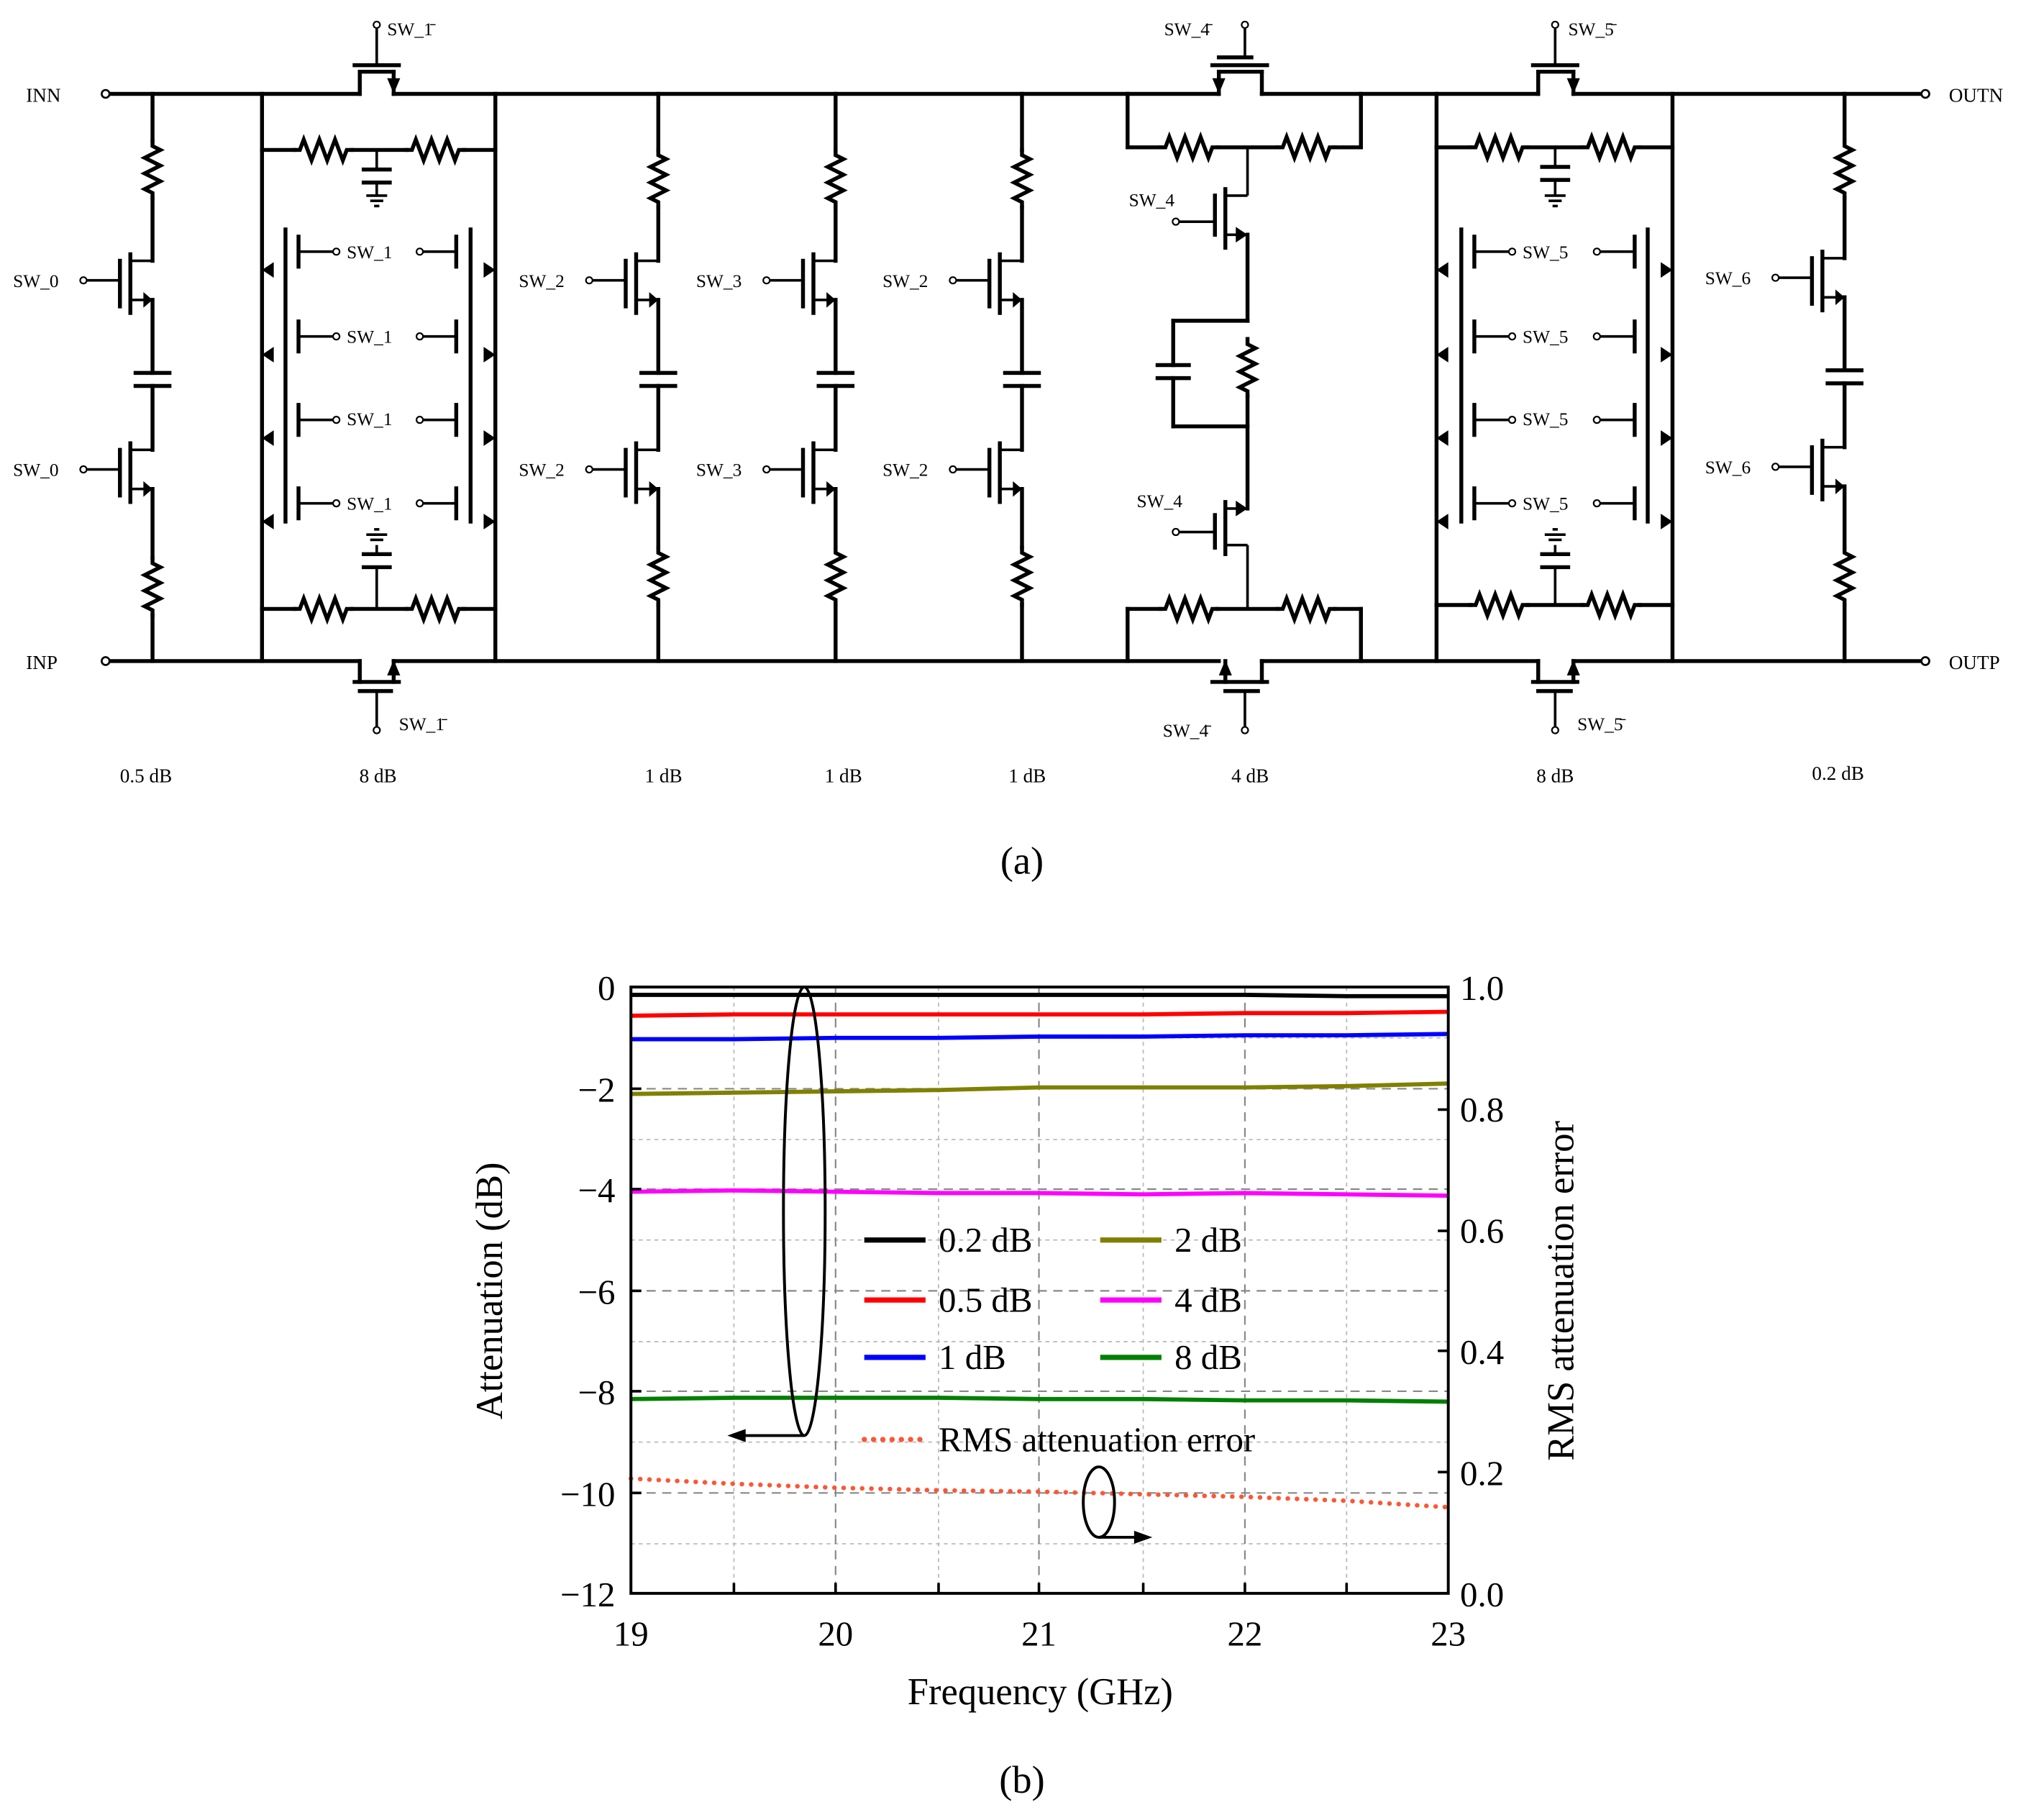 This screenshot has height=1815, width=2044. Describe the element at coordinates (490, 1291) in the screenshot. I see `y-axis-label: Attenuation (dB)` at that location.